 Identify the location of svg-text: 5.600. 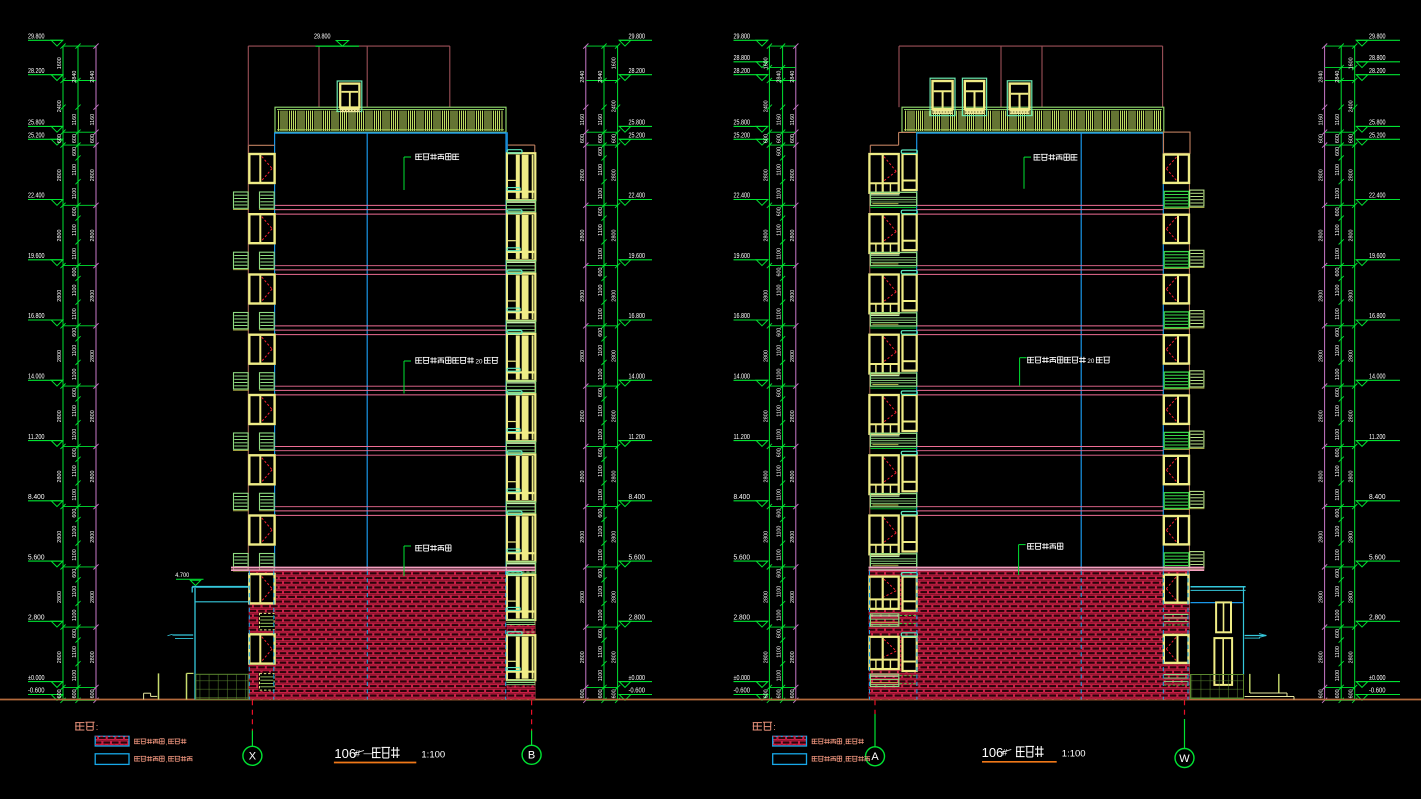
(1377, 556).